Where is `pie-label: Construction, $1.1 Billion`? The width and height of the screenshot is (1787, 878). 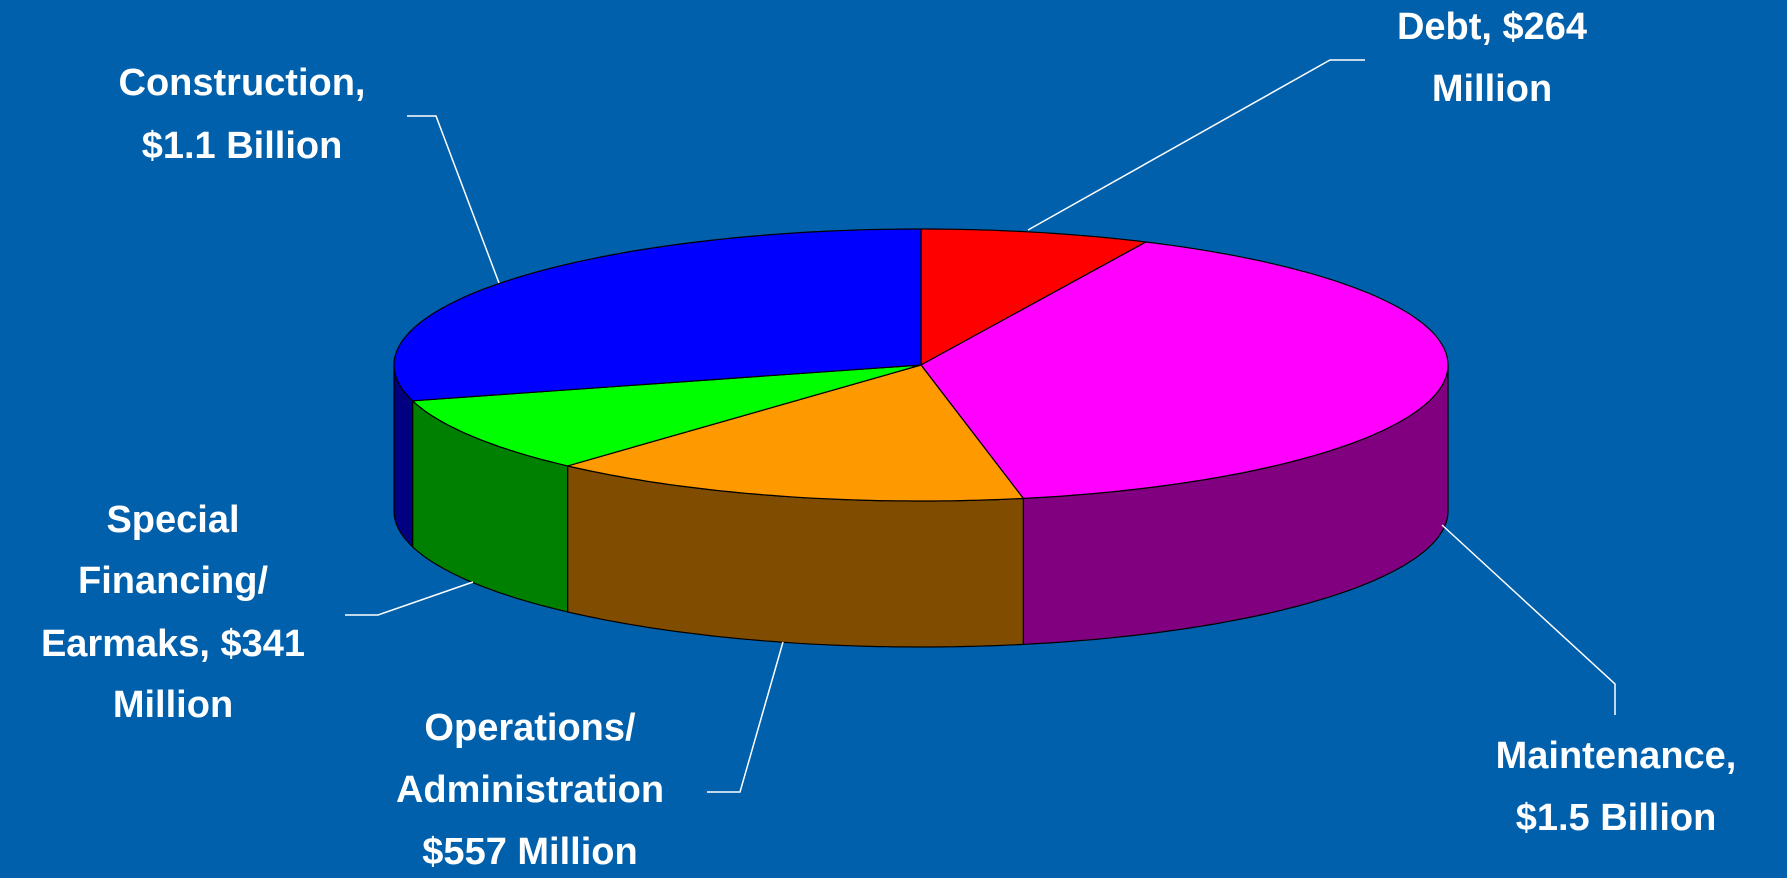
pie-label: Construction, $1.1 Billion is located at coordinates (242, 114).